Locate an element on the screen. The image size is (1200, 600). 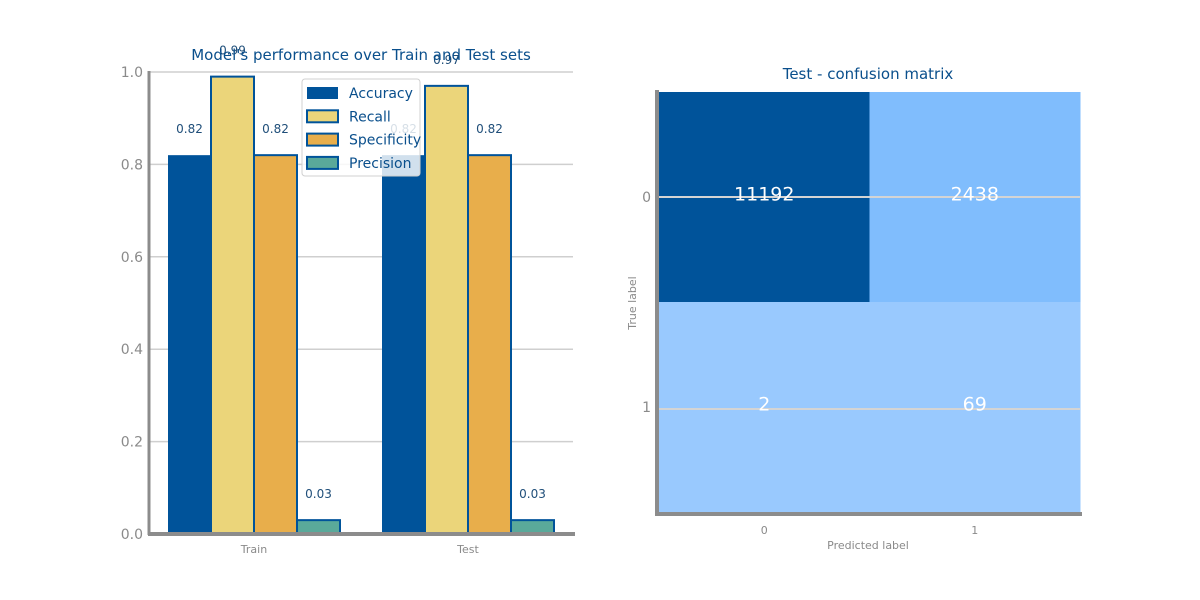
bar-y-tick-label: 0.8 is located at coordinates (132, 165).